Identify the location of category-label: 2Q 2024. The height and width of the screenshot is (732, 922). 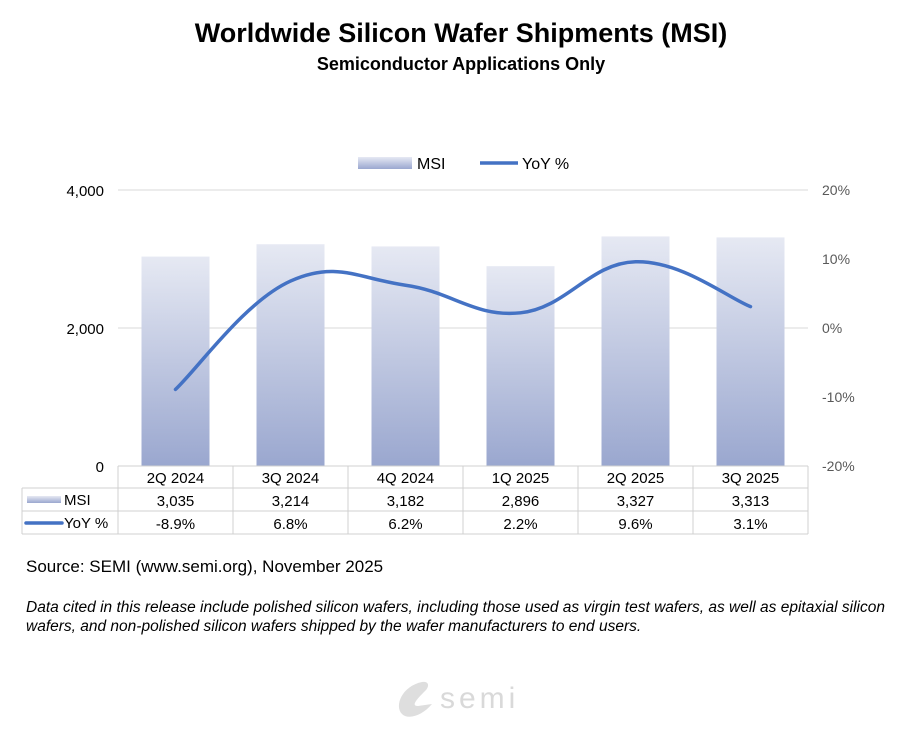
(176, 478).